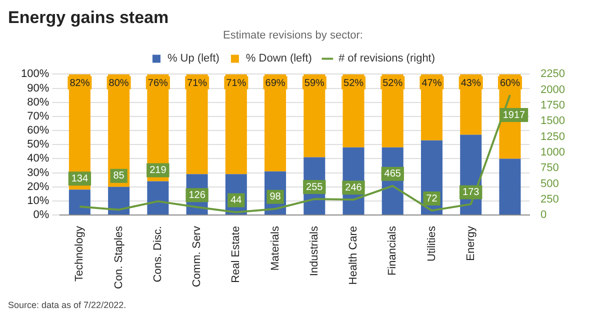 Image resolution: width=599 pixels, height=335 pixels. Describe the element at coordinates (118, 258) in the screenshot. I see `x-tick-label: Con. Staples` at that location.